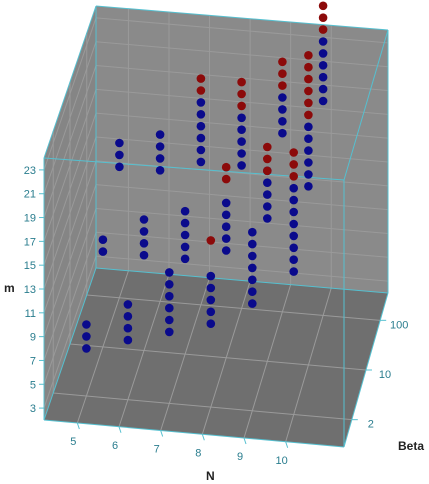 The image size is (429, 484). What do you see at coordinates (33, 409) in the screenshot?
I see `y-tick-label: 3` at bounding box center [33, 409].